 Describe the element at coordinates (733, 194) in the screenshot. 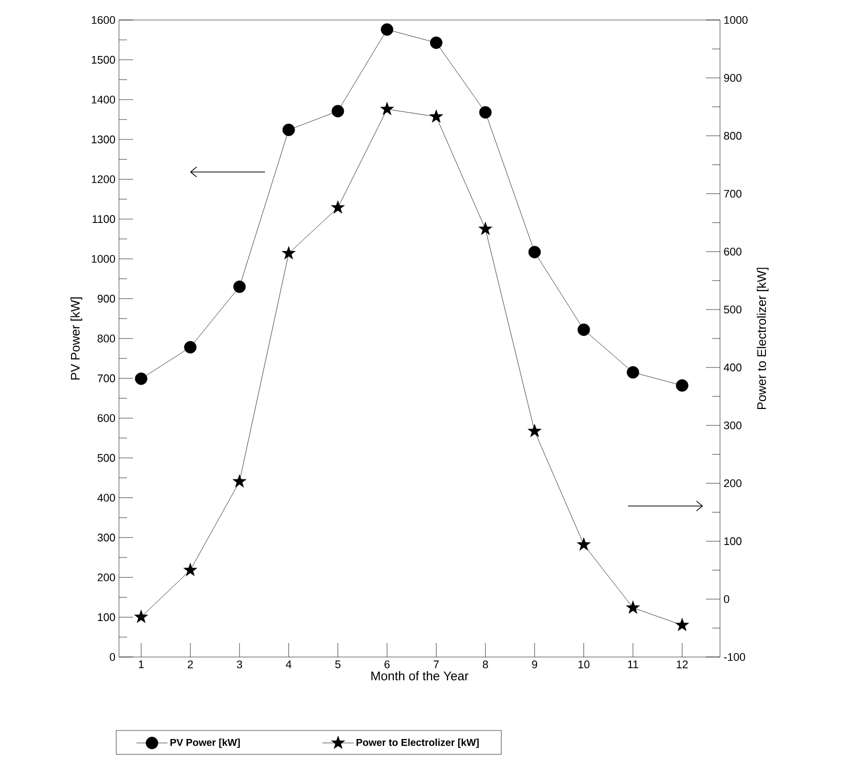

I see `y2-tick-label: 700` at that location.